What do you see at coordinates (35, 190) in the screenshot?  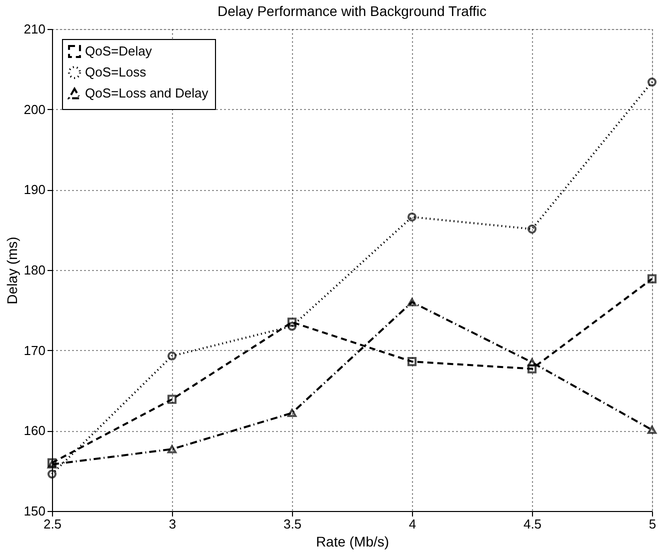 I see `y-tick-label: 190` at bounding box center [35, 190].